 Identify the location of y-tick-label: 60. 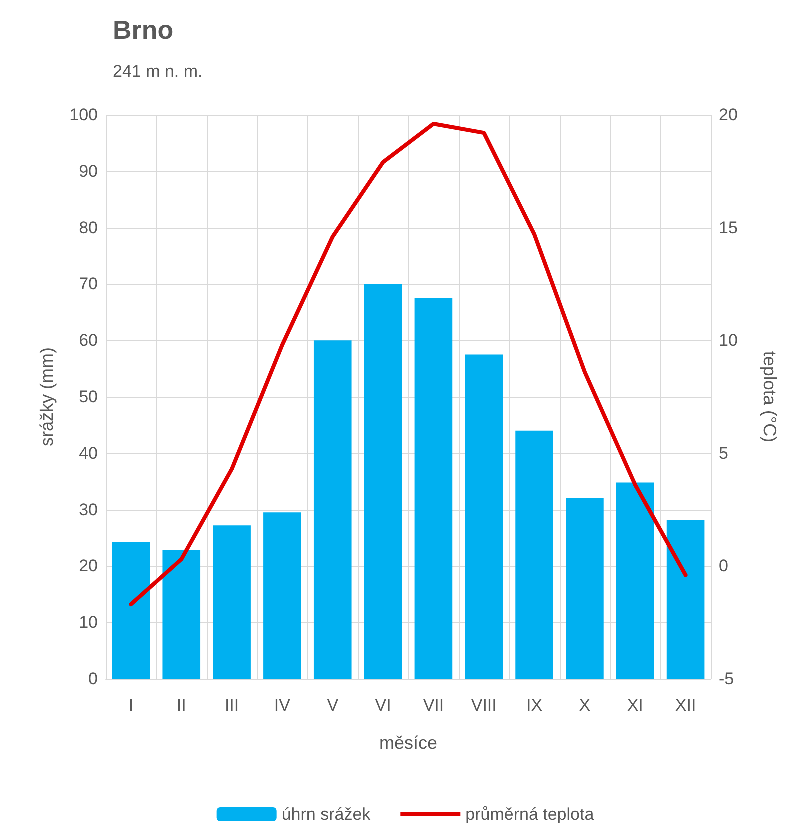
(88, 340).